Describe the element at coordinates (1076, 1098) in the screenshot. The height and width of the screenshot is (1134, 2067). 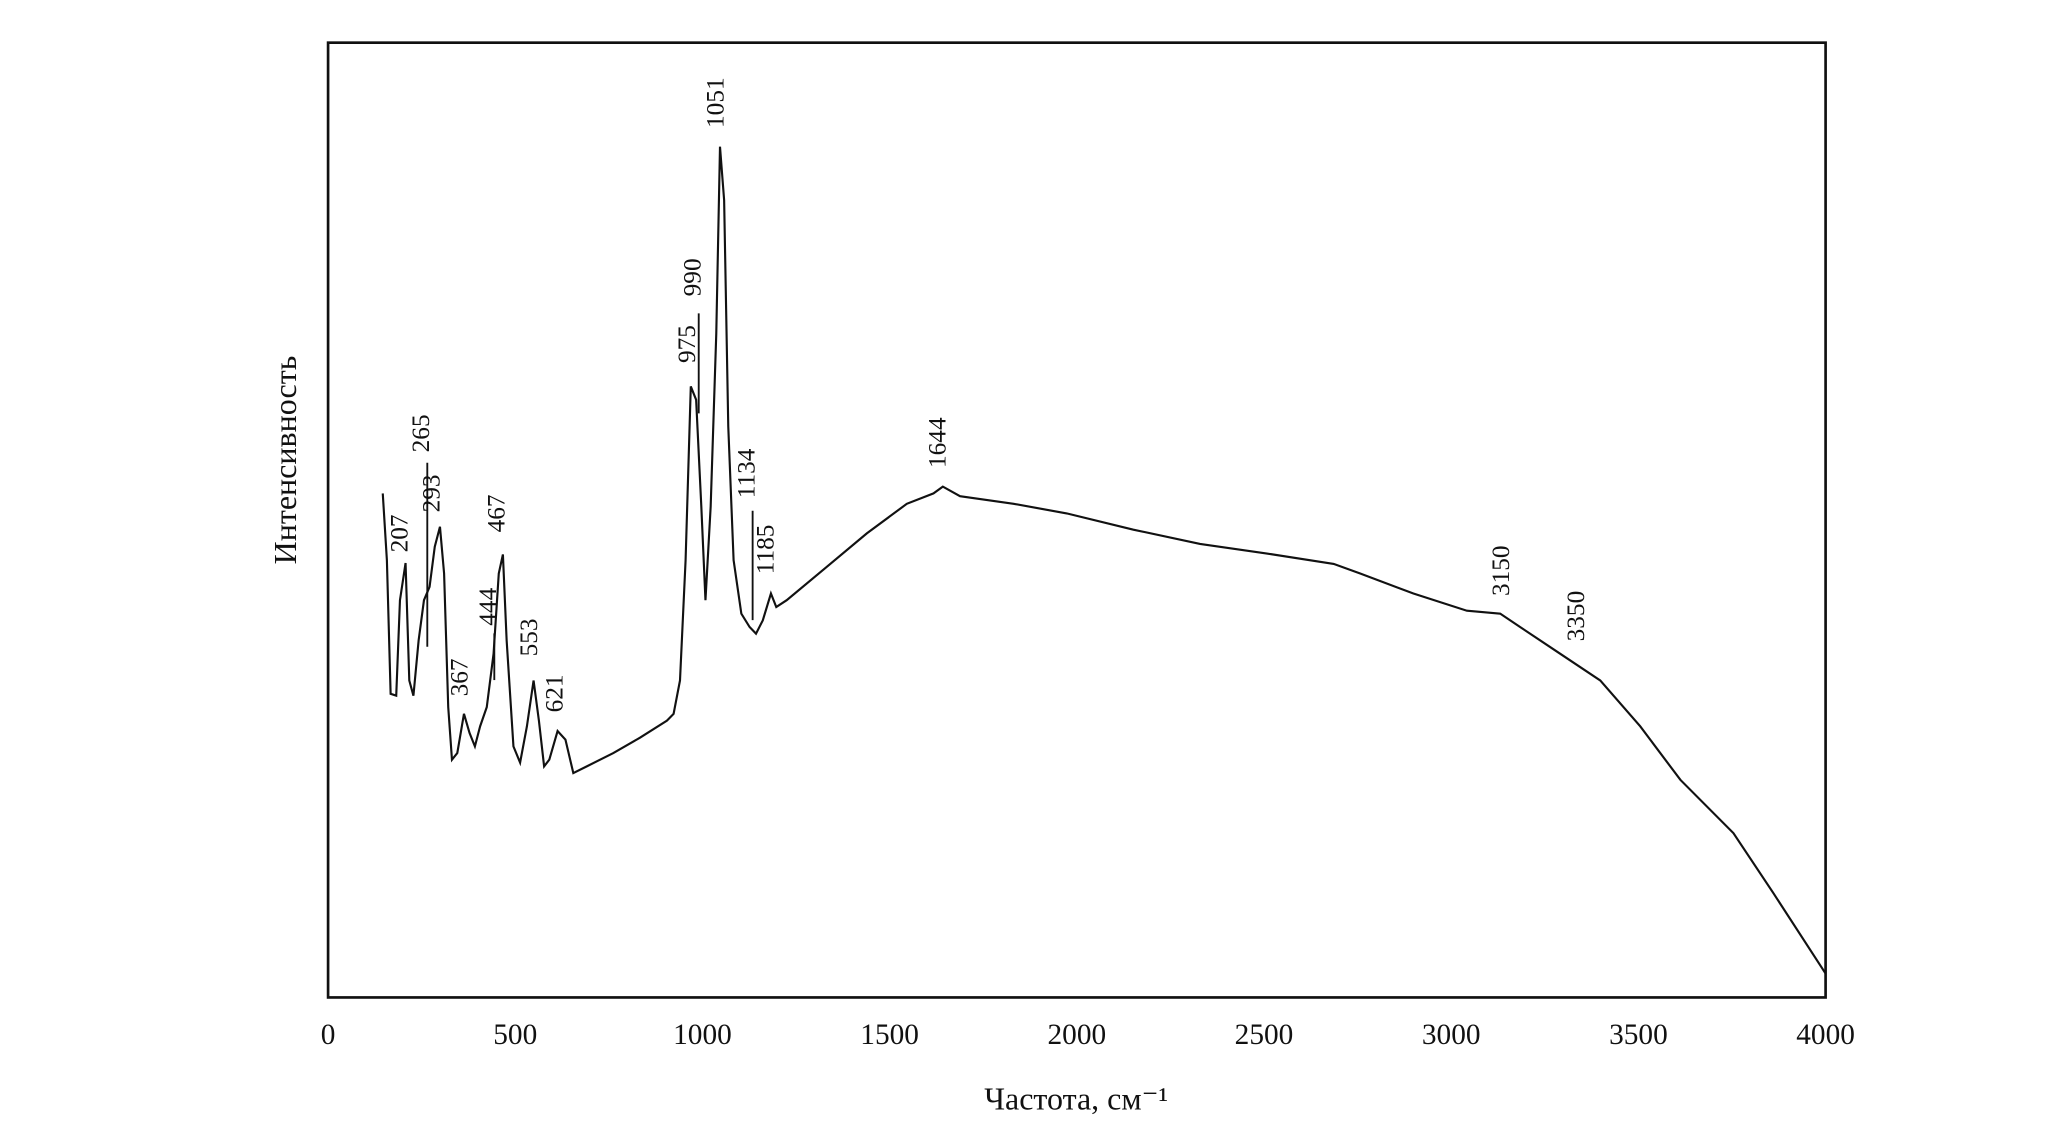
I see `x-axis-title: Частота, см⁻¹` at that location.